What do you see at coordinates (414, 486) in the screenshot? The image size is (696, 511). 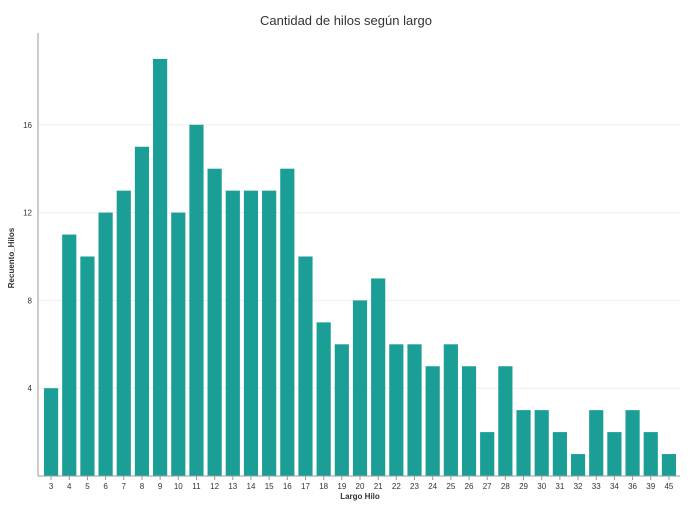 I see `x-tick-label: 23` at bounding box center [414, 486].